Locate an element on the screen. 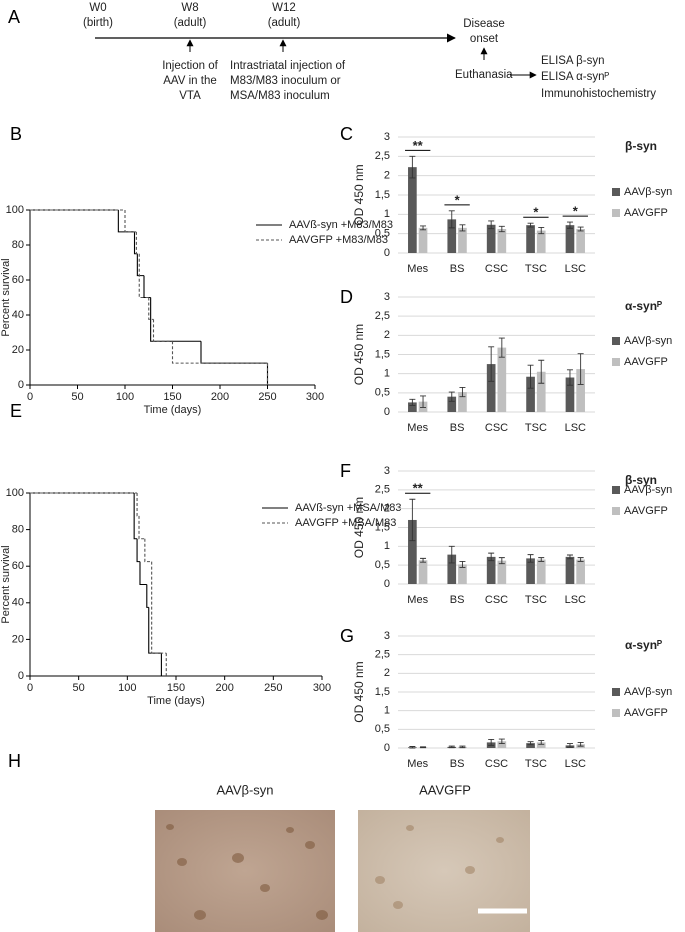  x-tick-label: 300 is located at coordinates (315, 397).